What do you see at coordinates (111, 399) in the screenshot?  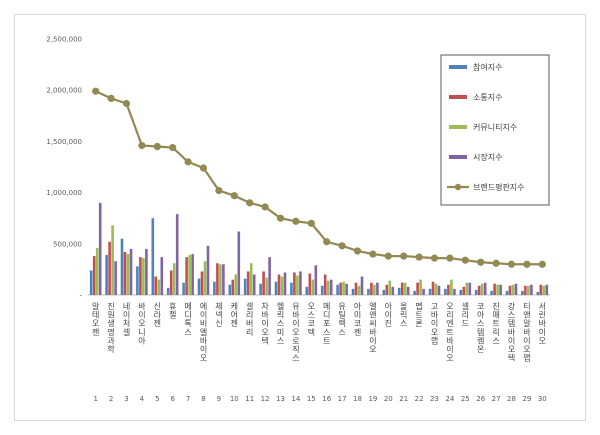 I see `rank-label: 2` at bounding box center [111, 399].